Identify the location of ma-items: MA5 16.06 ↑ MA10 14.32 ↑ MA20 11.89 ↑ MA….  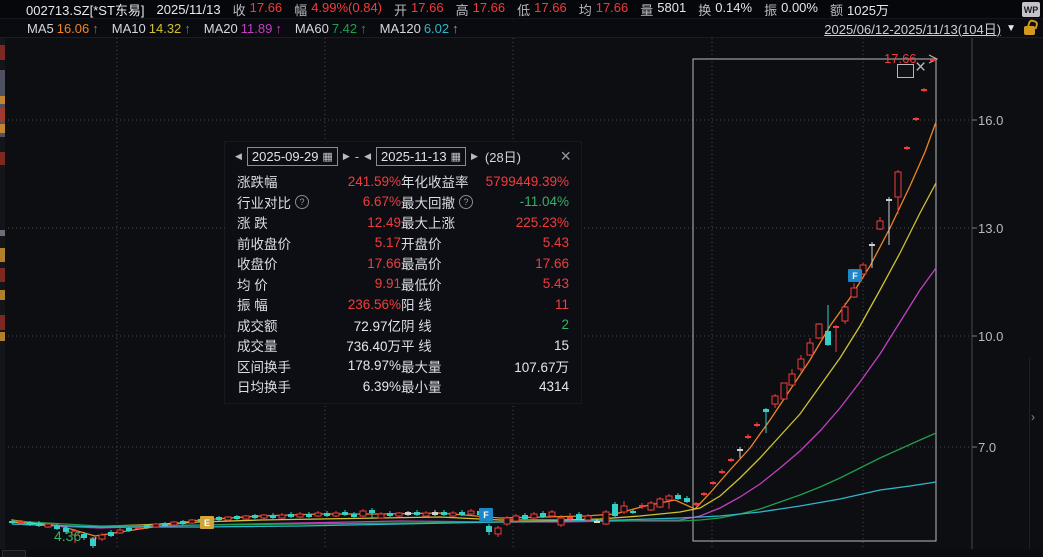
(419, 28).